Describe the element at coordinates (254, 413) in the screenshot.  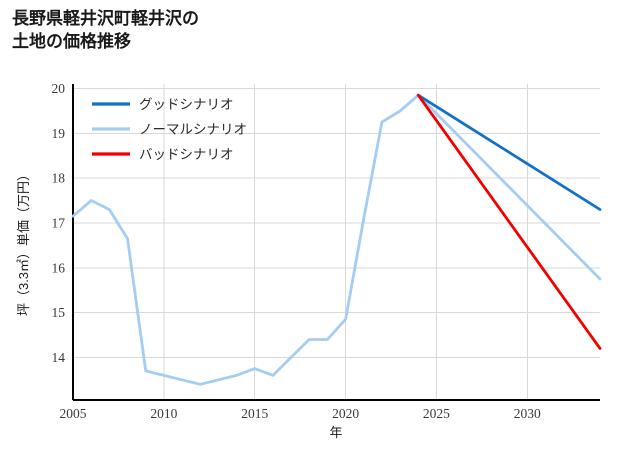
I see `x-tick-label: 2015` at that location.